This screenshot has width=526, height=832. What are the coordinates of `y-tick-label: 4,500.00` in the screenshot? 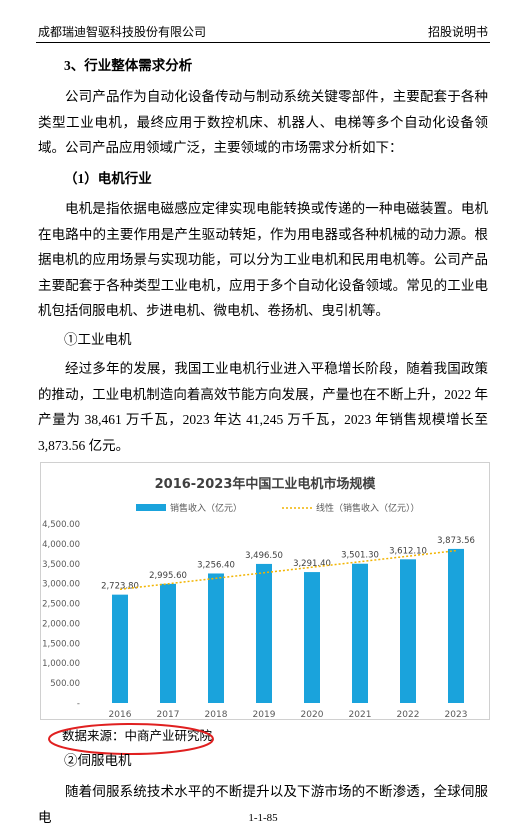 It's located at (61, 525).